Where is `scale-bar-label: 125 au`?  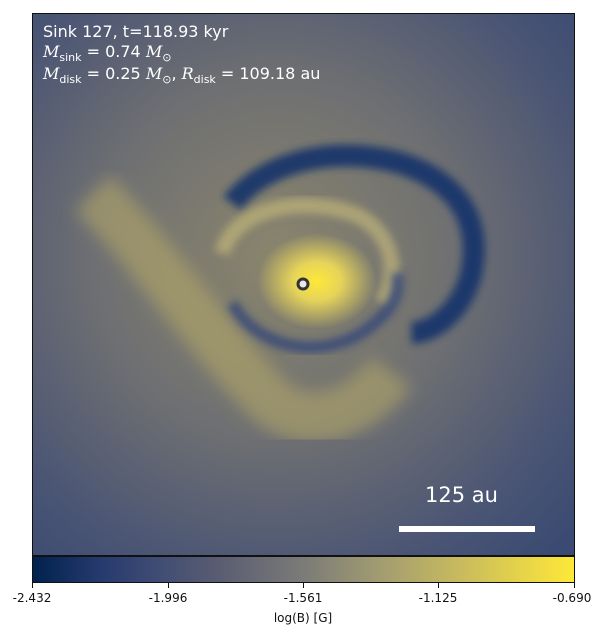
scale-bar-label: 125 au is located at coordinates (461, 495).